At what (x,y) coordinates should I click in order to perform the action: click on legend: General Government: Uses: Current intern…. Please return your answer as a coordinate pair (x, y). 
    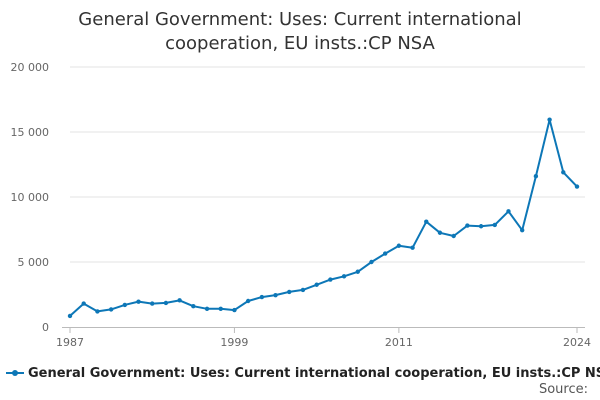
    Looking at the image, I should click on (303, 373).